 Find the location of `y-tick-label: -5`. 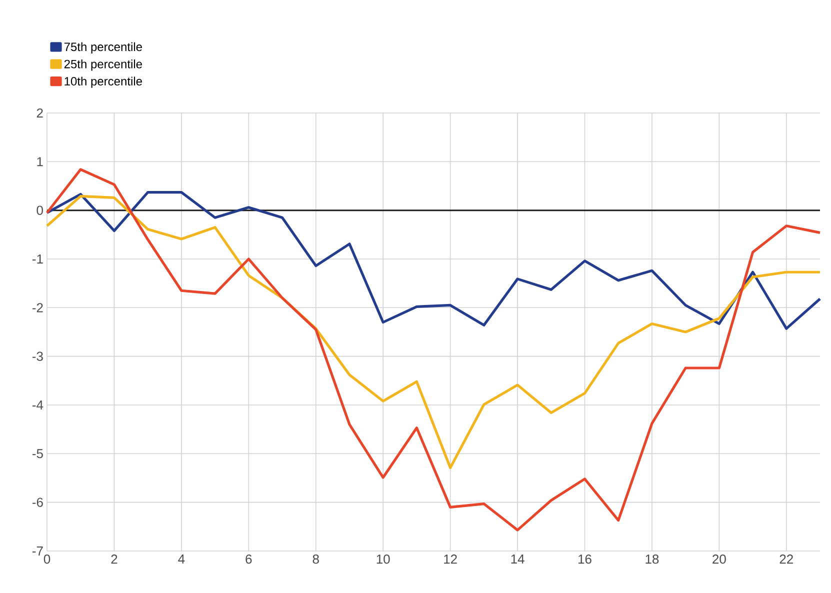

y-tick-label: -5 is located at coordinates (37, 453).